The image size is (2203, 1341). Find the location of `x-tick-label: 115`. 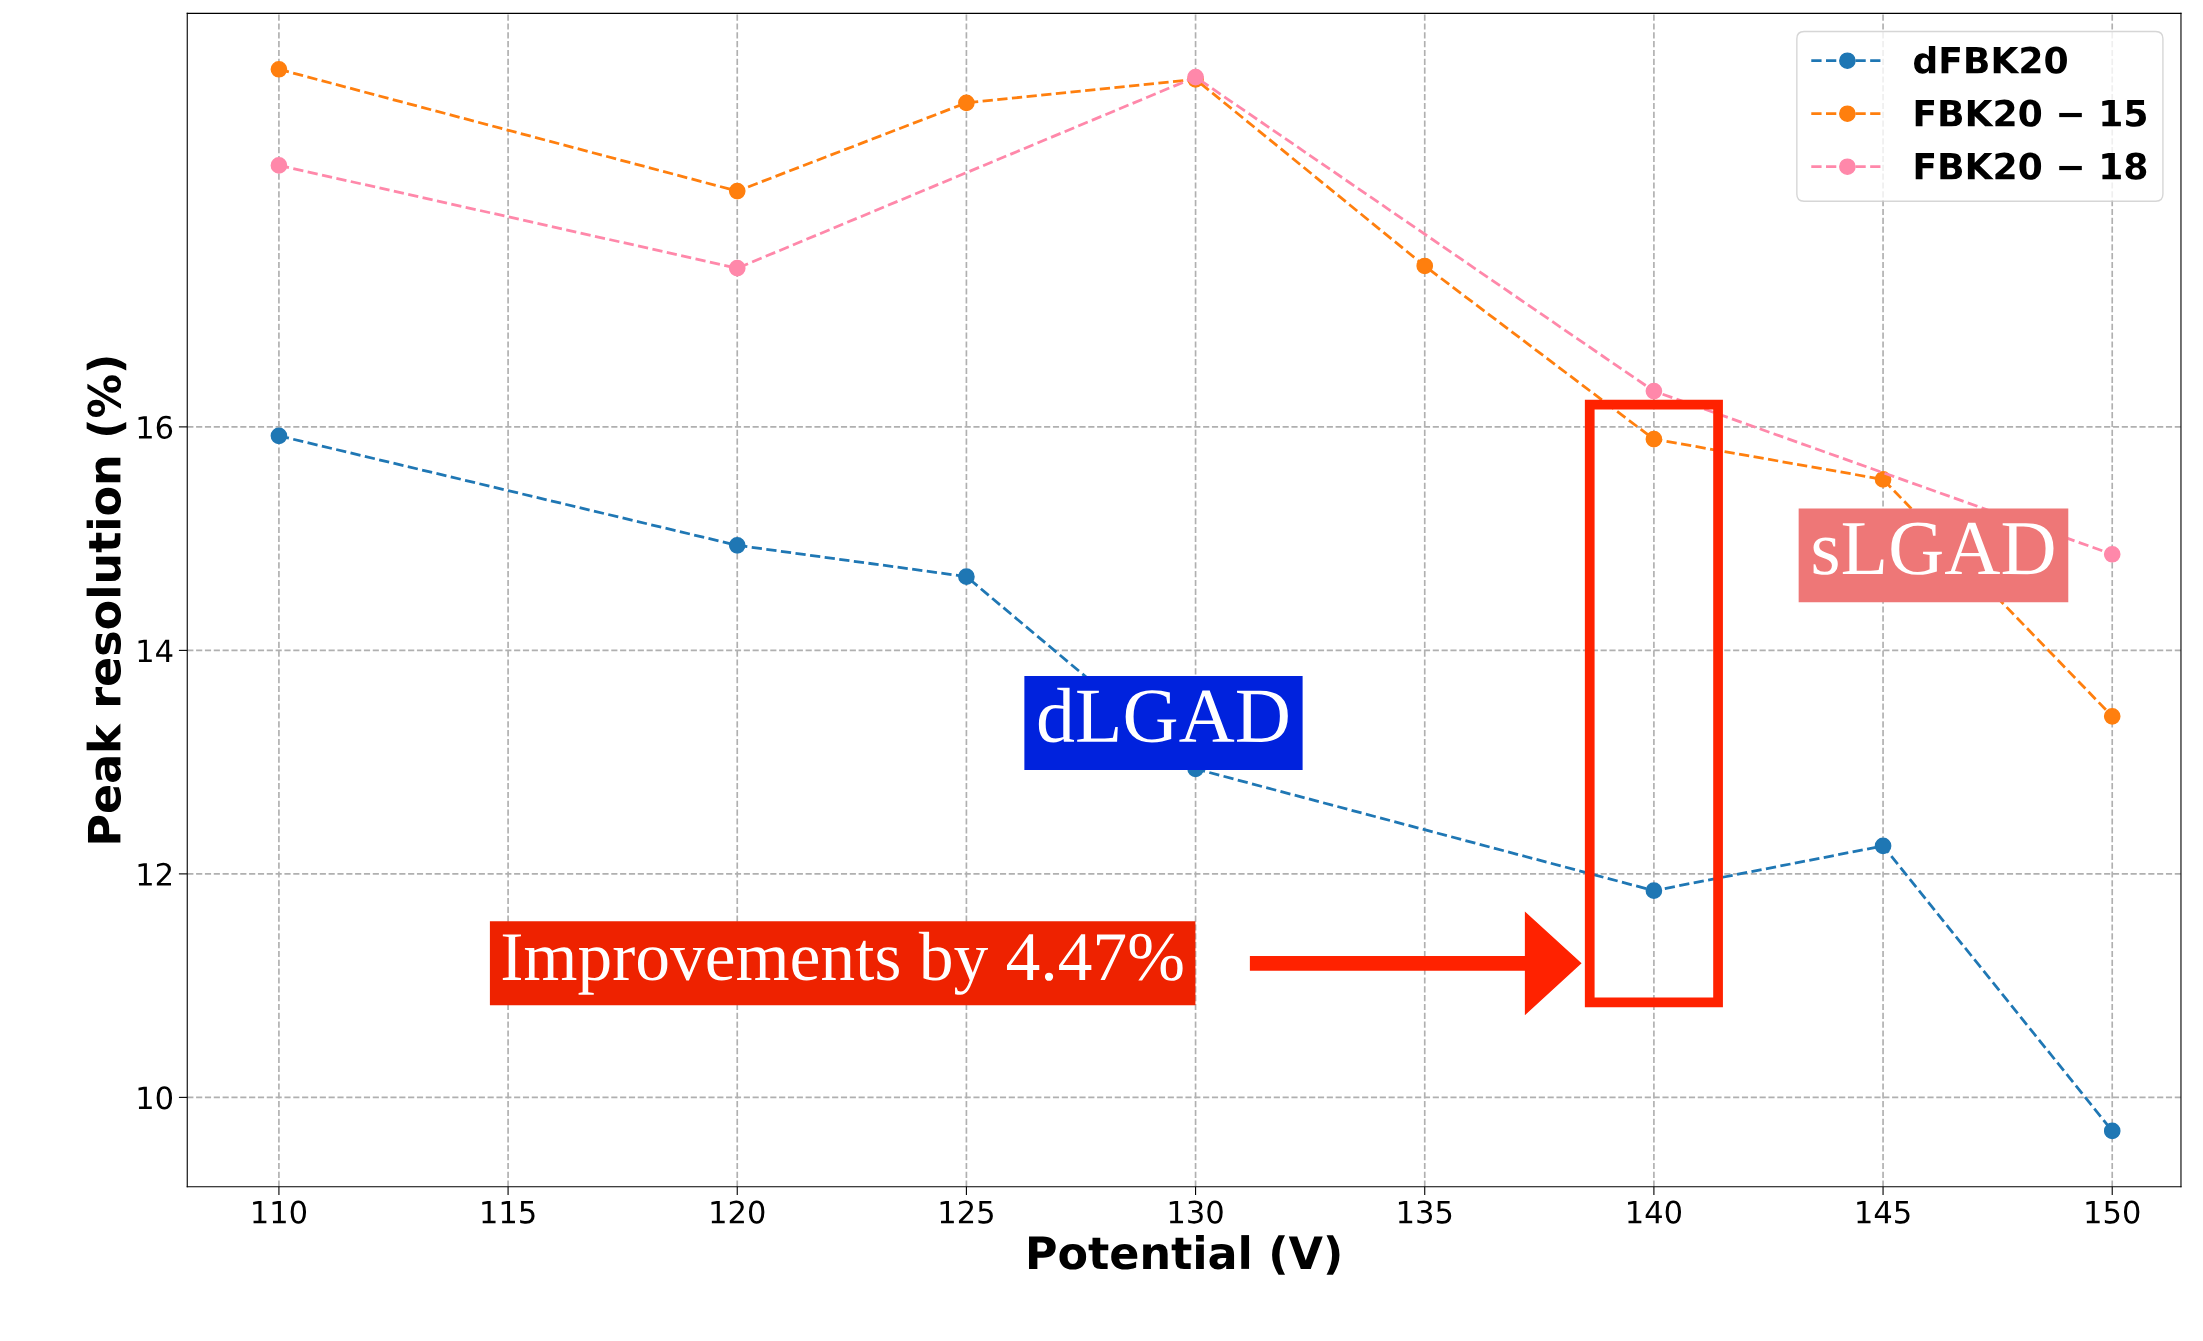

x-tick-label: 115 is located at coordinates (508, 1212).